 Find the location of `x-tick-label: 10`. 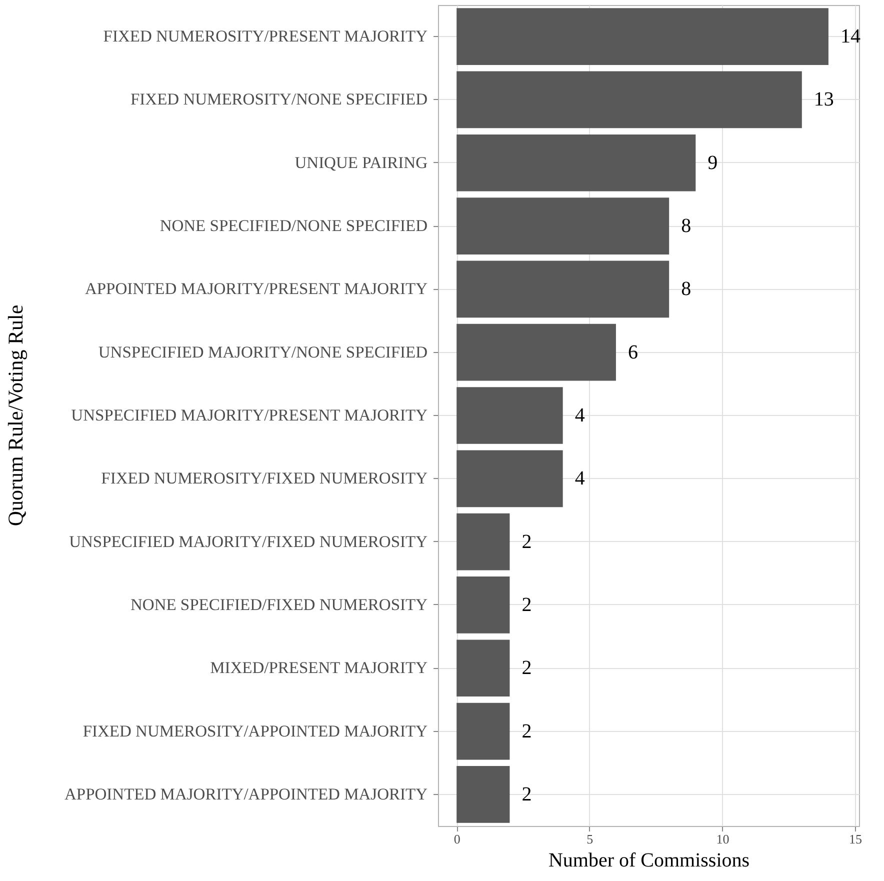

x-tick-label: 10 is located at coordinates (723, 839).